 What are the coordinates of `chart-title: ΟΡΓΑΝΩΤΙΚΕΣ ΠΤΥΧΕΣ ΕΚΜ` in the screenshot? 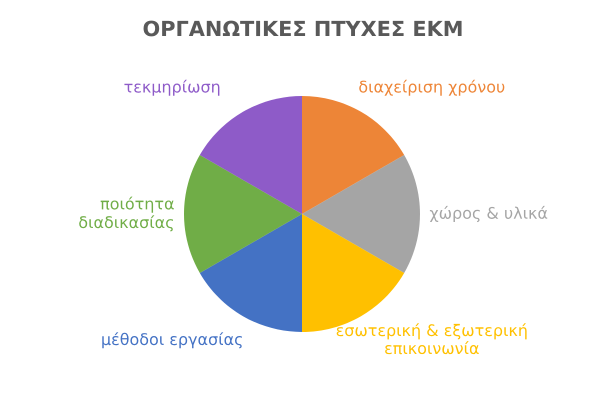 It's located at (303, 28).